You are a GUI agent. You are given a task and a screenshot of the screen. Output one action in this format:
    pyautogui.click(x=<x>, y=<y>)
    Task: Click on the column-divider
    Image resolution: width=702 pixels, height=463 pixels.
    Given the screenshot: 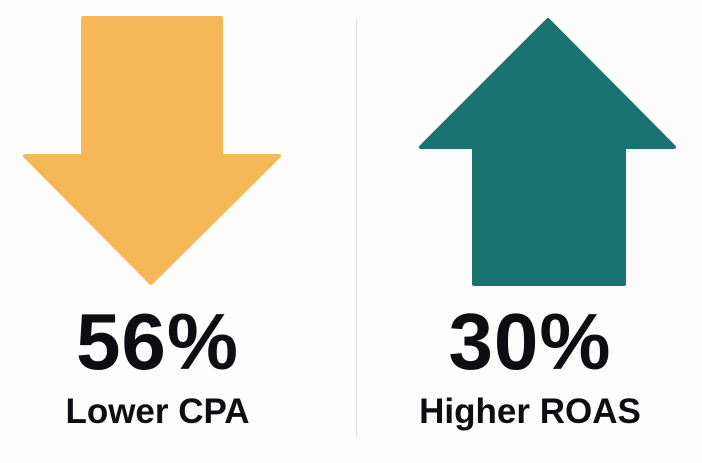 What is the action you would take?
    pyautogui.click(x=356, y=228)
    